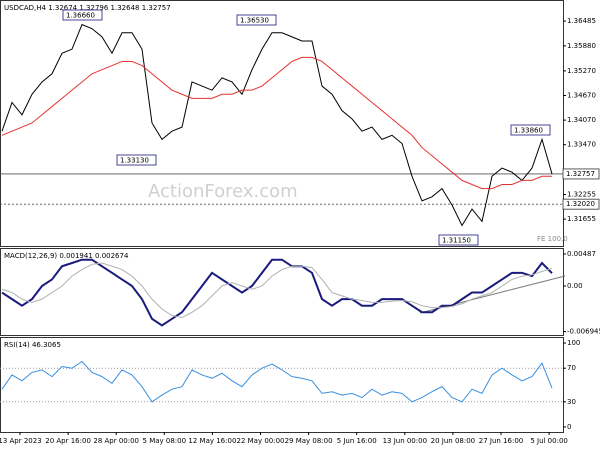 Image resolution: width=600 pixels, height=450 pixels. I want to click on x-tick-label: 20 Jun 08:00, so click(453, 441).